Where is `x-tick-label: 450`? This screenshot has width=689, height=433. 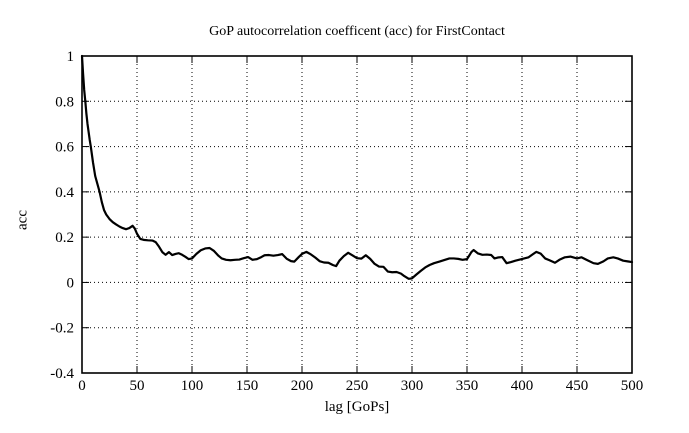
x-tick-label: 450 is located at coordinates (577, 386).